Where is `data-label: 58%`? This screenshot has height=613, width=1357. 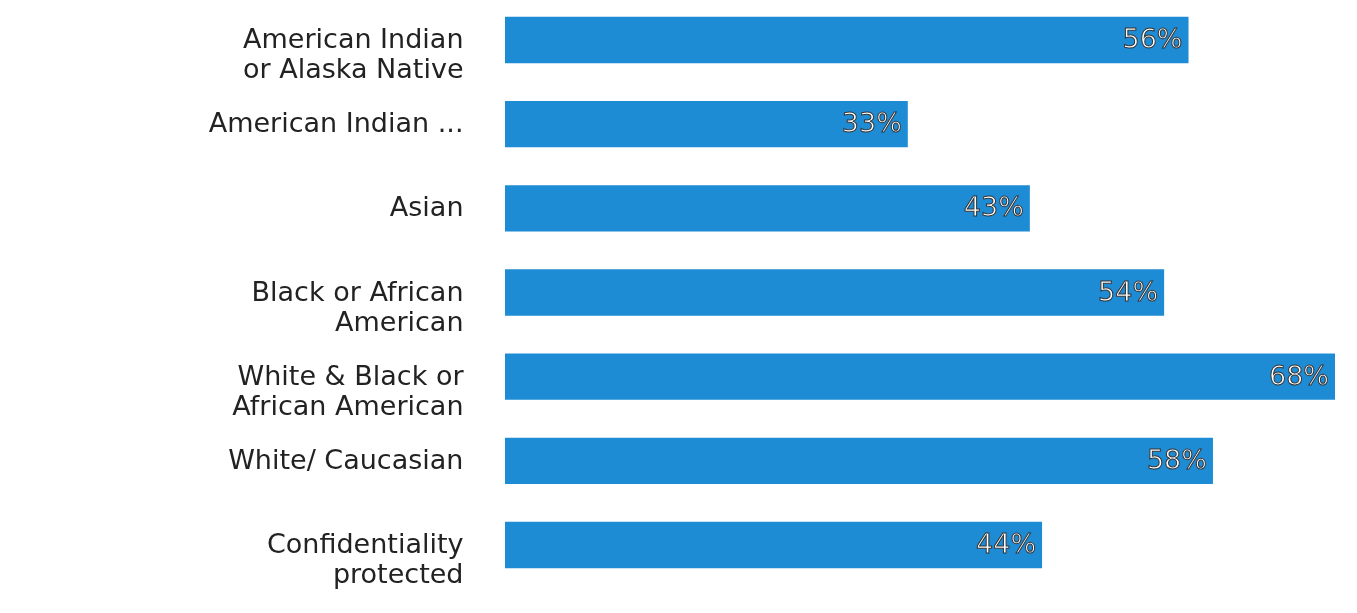
data-label: 58% is located at coordinates (1176, 459).